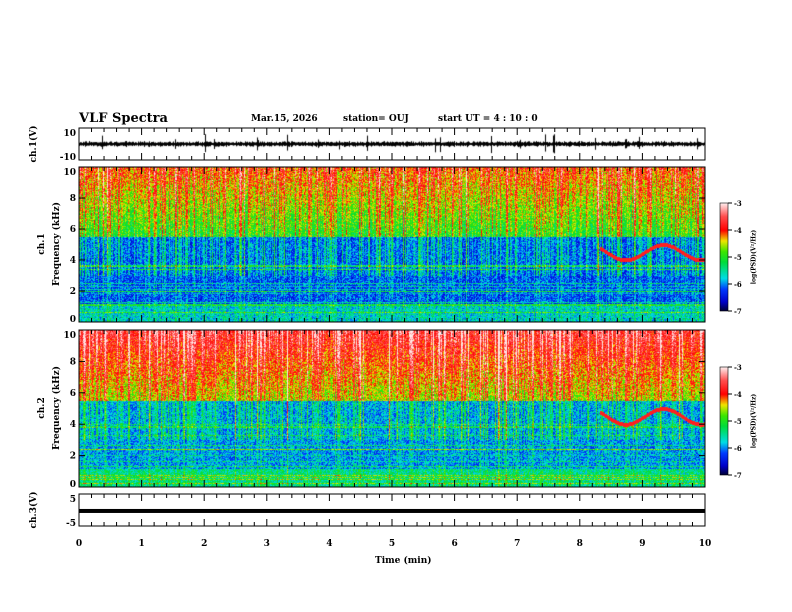 The height and width of the screenshot is (612, 792). Describe the element at coordinates (73, 425) in the screenshot. I see `ch2-spectrogram-ytick-label: 4` at that location.